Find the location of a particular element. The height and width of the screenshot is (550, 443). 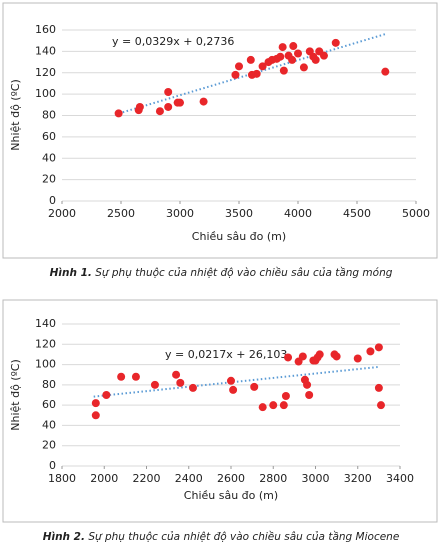

x-tick-label: 2600 is located at coordinates (231, 478).